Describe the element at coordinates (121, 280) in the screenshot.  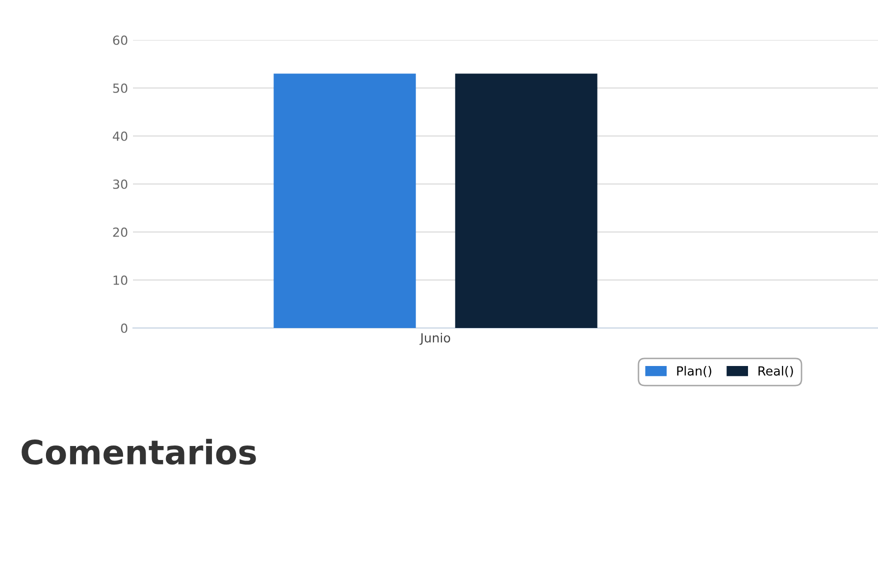
I see `y-tick-label: 10` at that location.